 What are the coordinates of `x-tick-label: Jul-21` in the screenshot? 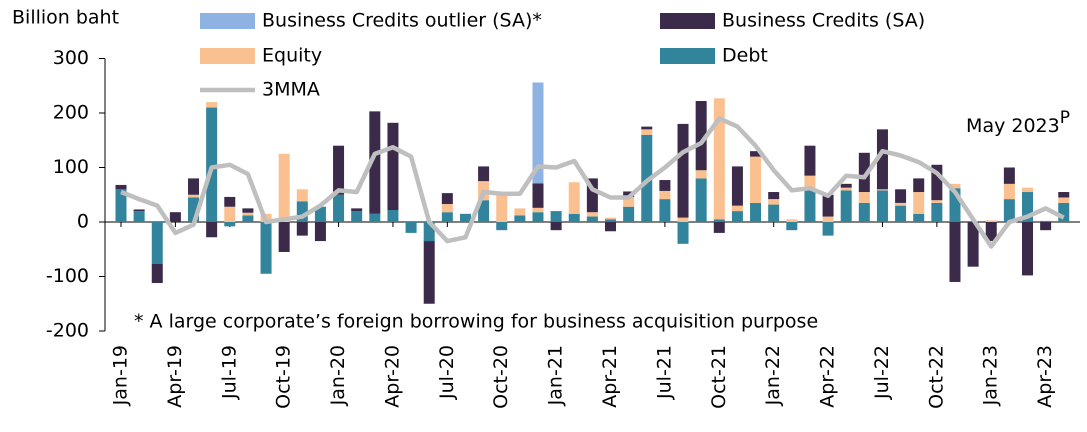 It's located at (664, 372).